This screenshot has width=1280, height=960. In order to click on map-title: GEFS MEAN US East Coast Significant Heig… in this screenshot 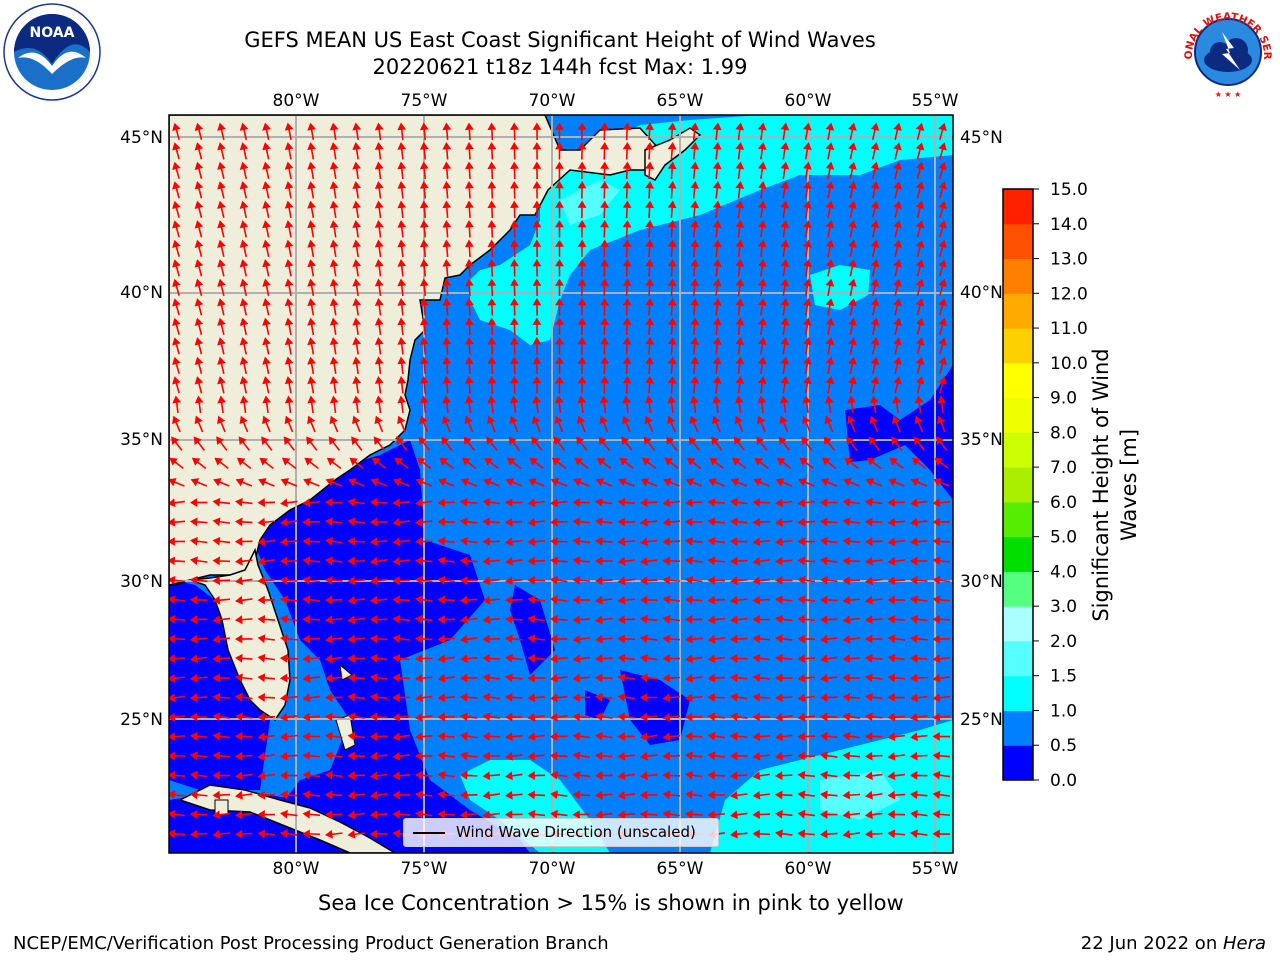, I will do `click(560, 40)`.